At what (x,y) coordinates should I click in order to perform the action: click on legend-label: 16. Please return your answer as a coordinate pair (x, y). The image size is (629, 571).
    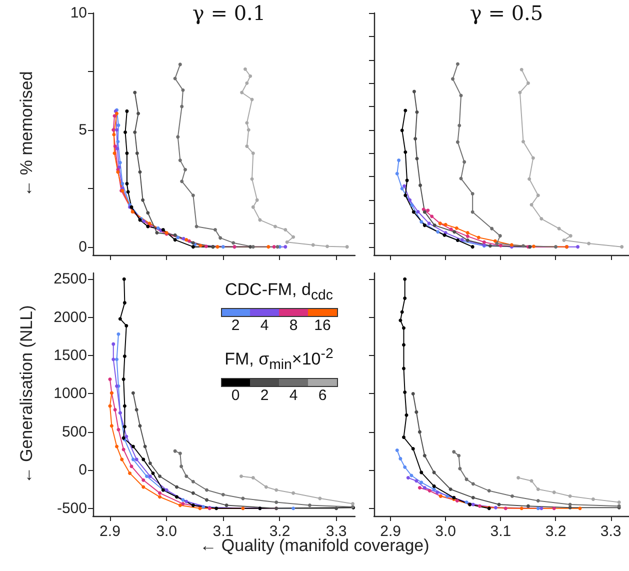
    Looking at the image, I should click on (322, 326).